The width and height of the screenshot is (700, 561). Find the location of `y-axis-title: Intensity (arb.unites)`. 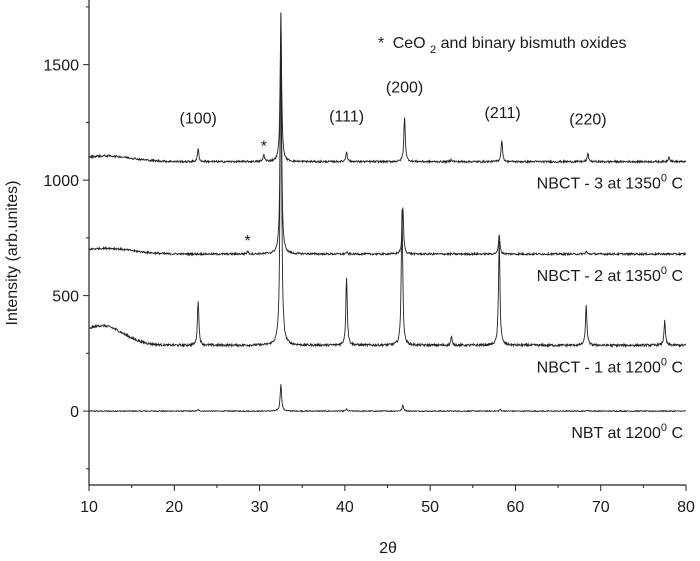

y-axis-title: Intensity (arb.unites) is located at coordinates (12, 253).